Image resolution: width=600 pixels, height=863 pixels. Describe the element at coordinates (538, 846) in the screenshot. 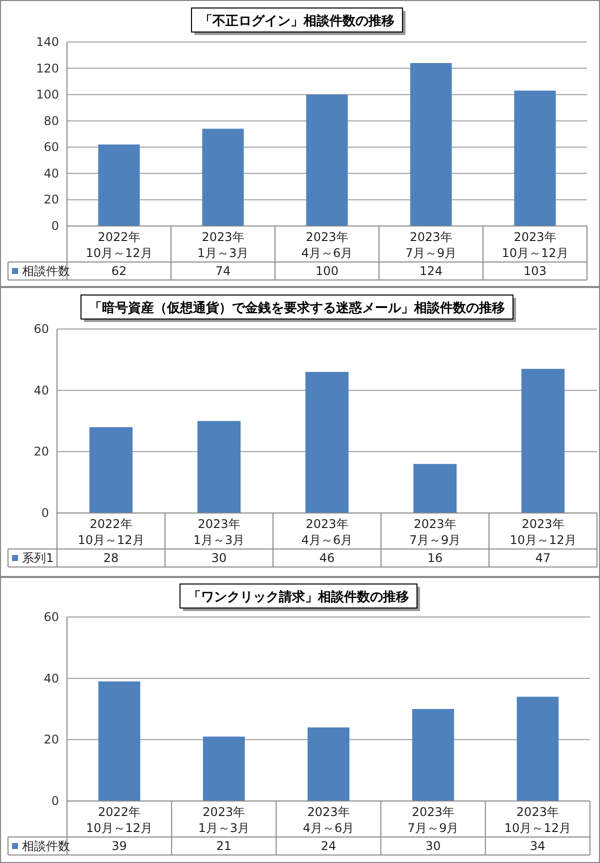

I see `data-label: 34` at that location.